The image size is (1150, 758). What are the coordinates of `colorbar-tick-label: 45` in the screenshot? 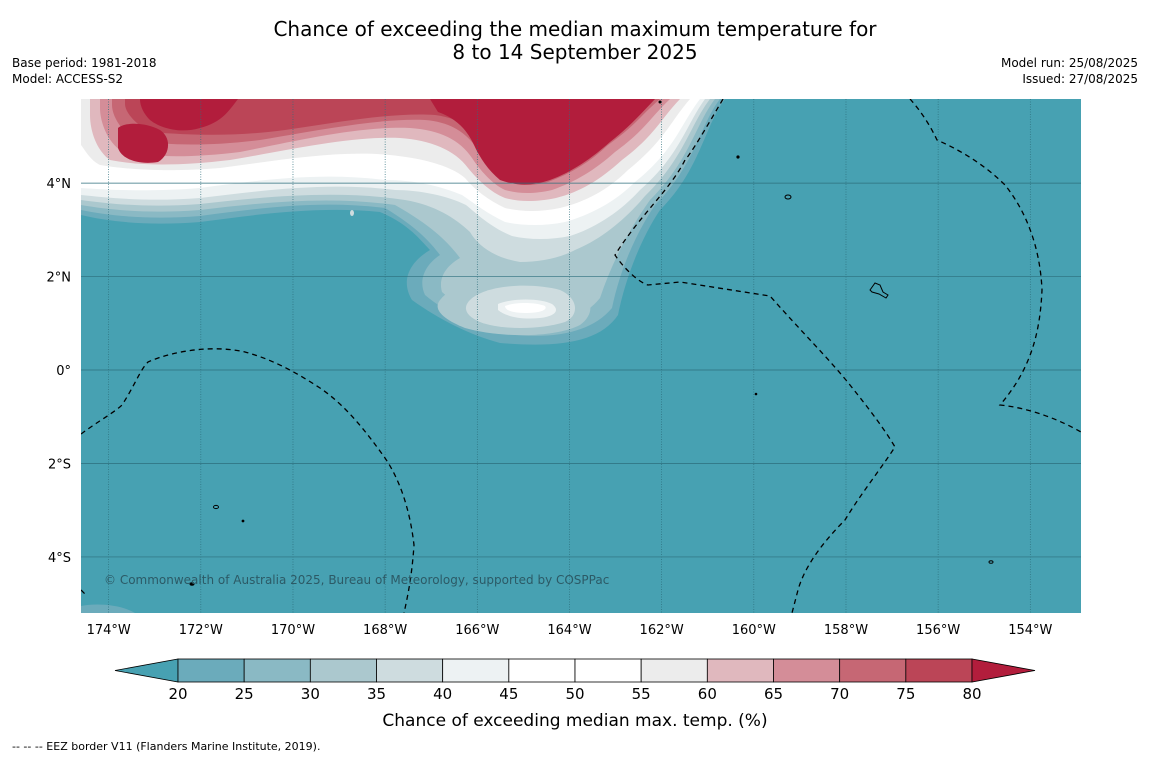 It's located at (508, 694).